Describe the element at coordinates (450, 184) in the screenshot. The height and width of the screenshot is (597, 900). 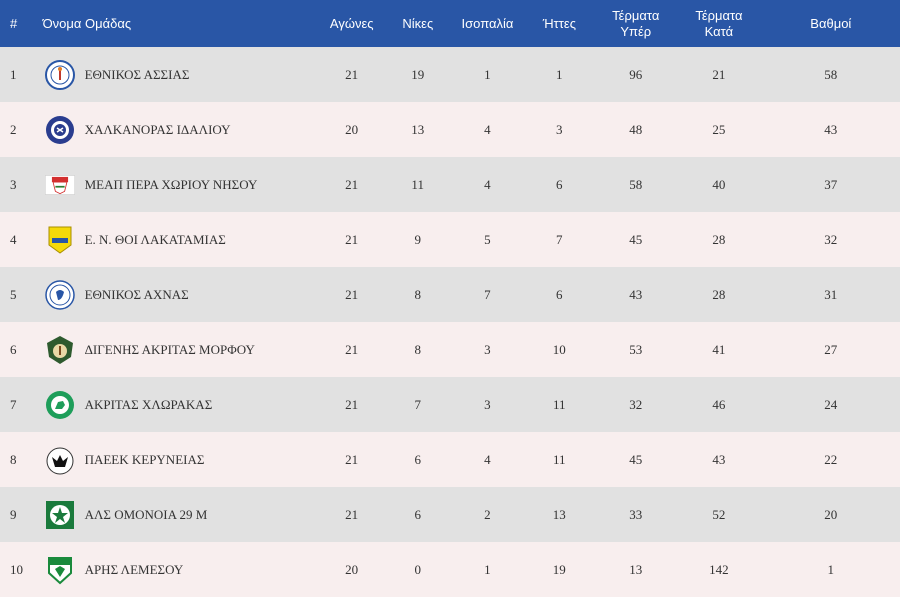
I see `table-row: 3 ΜΕΑΠ ΠΕΡΑ ΧΩΡΙΟΥ ΝΗΣΟΥ 21 11 4 6 58 40 37` at that location.